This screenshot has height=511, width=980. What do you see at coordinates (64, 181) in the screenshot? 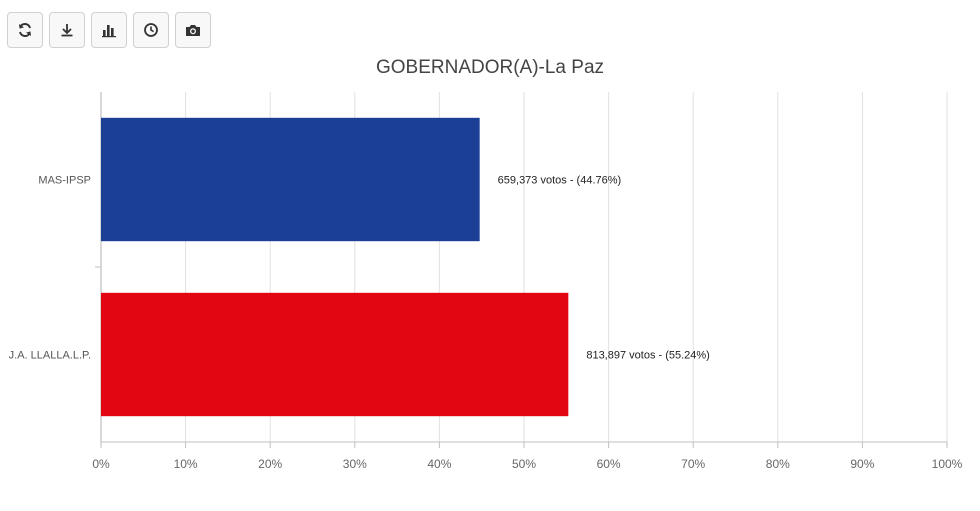
I see `category-label: MAS-IPSP` at bounding box center [64, 181].